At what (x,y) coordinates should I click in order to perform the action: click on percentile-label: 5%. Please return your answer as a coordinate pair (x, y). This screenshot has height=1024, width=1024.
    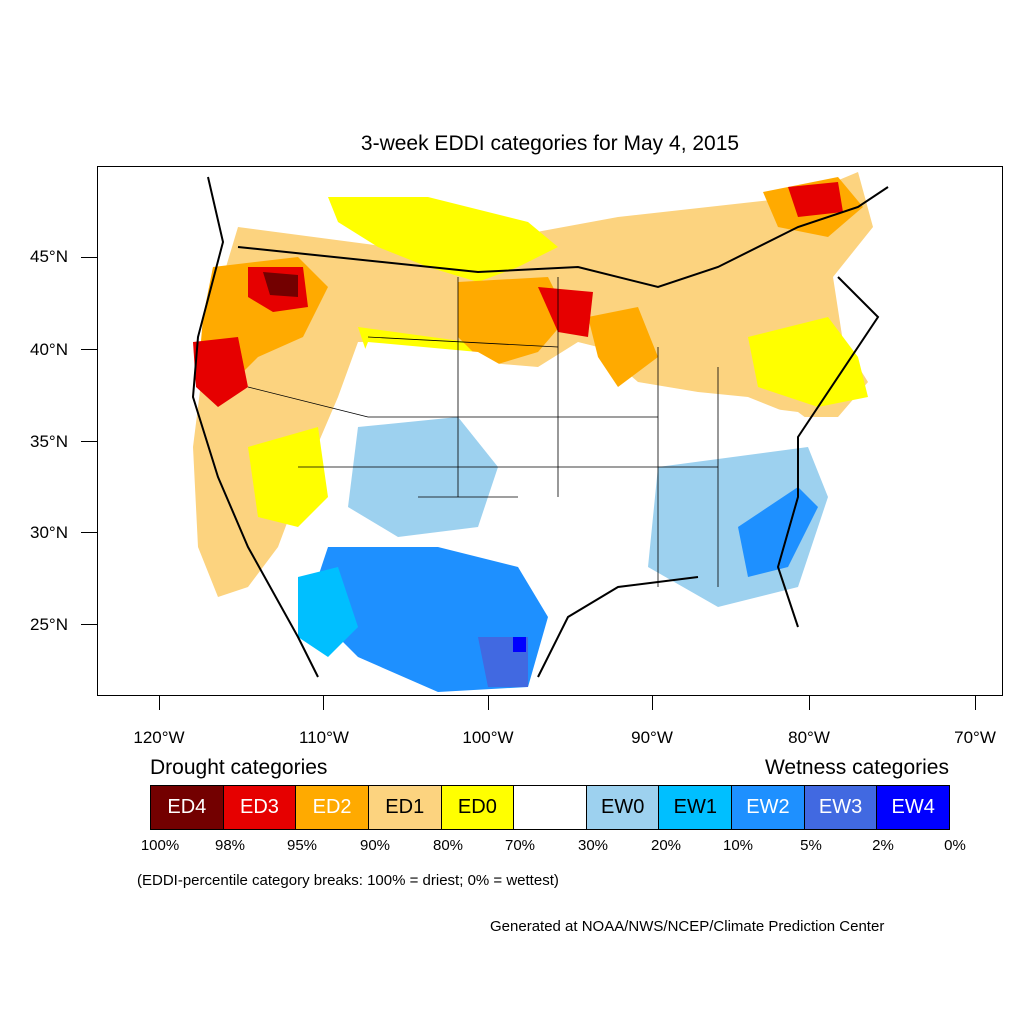
    Looking at the image, I should click on (811, 845).